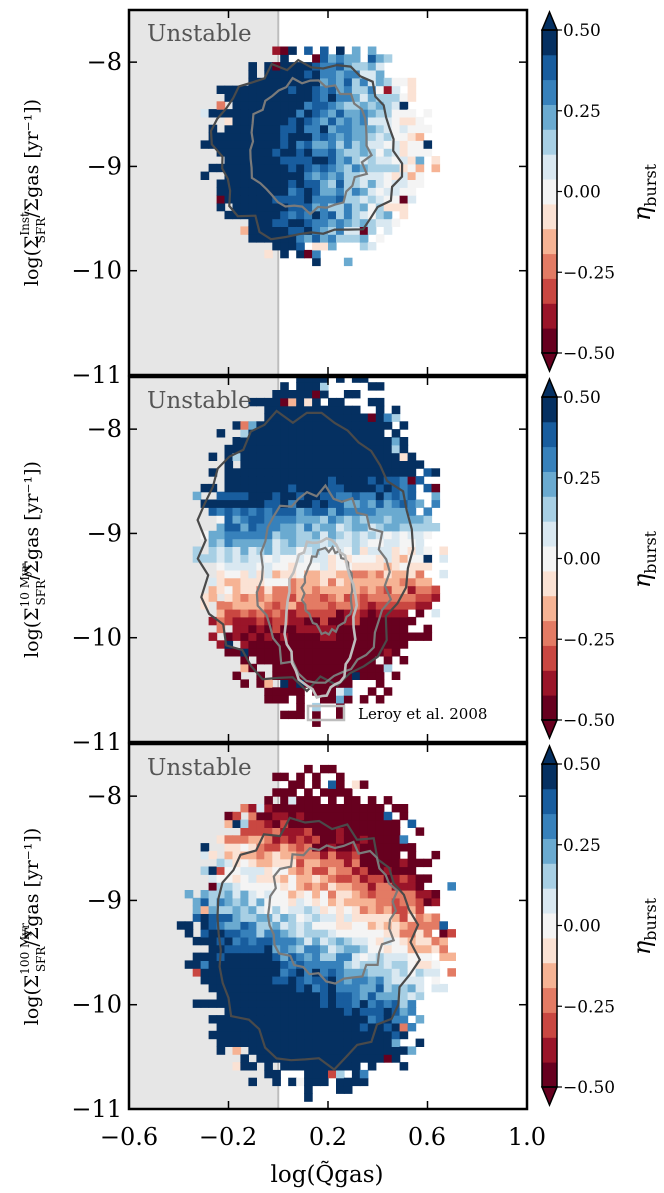 The image size is (664, 1193). What do you see at coordinates (104, 533) in the screenshot?
I see `y-tick-label: −9` at bounding box center [104, 533].